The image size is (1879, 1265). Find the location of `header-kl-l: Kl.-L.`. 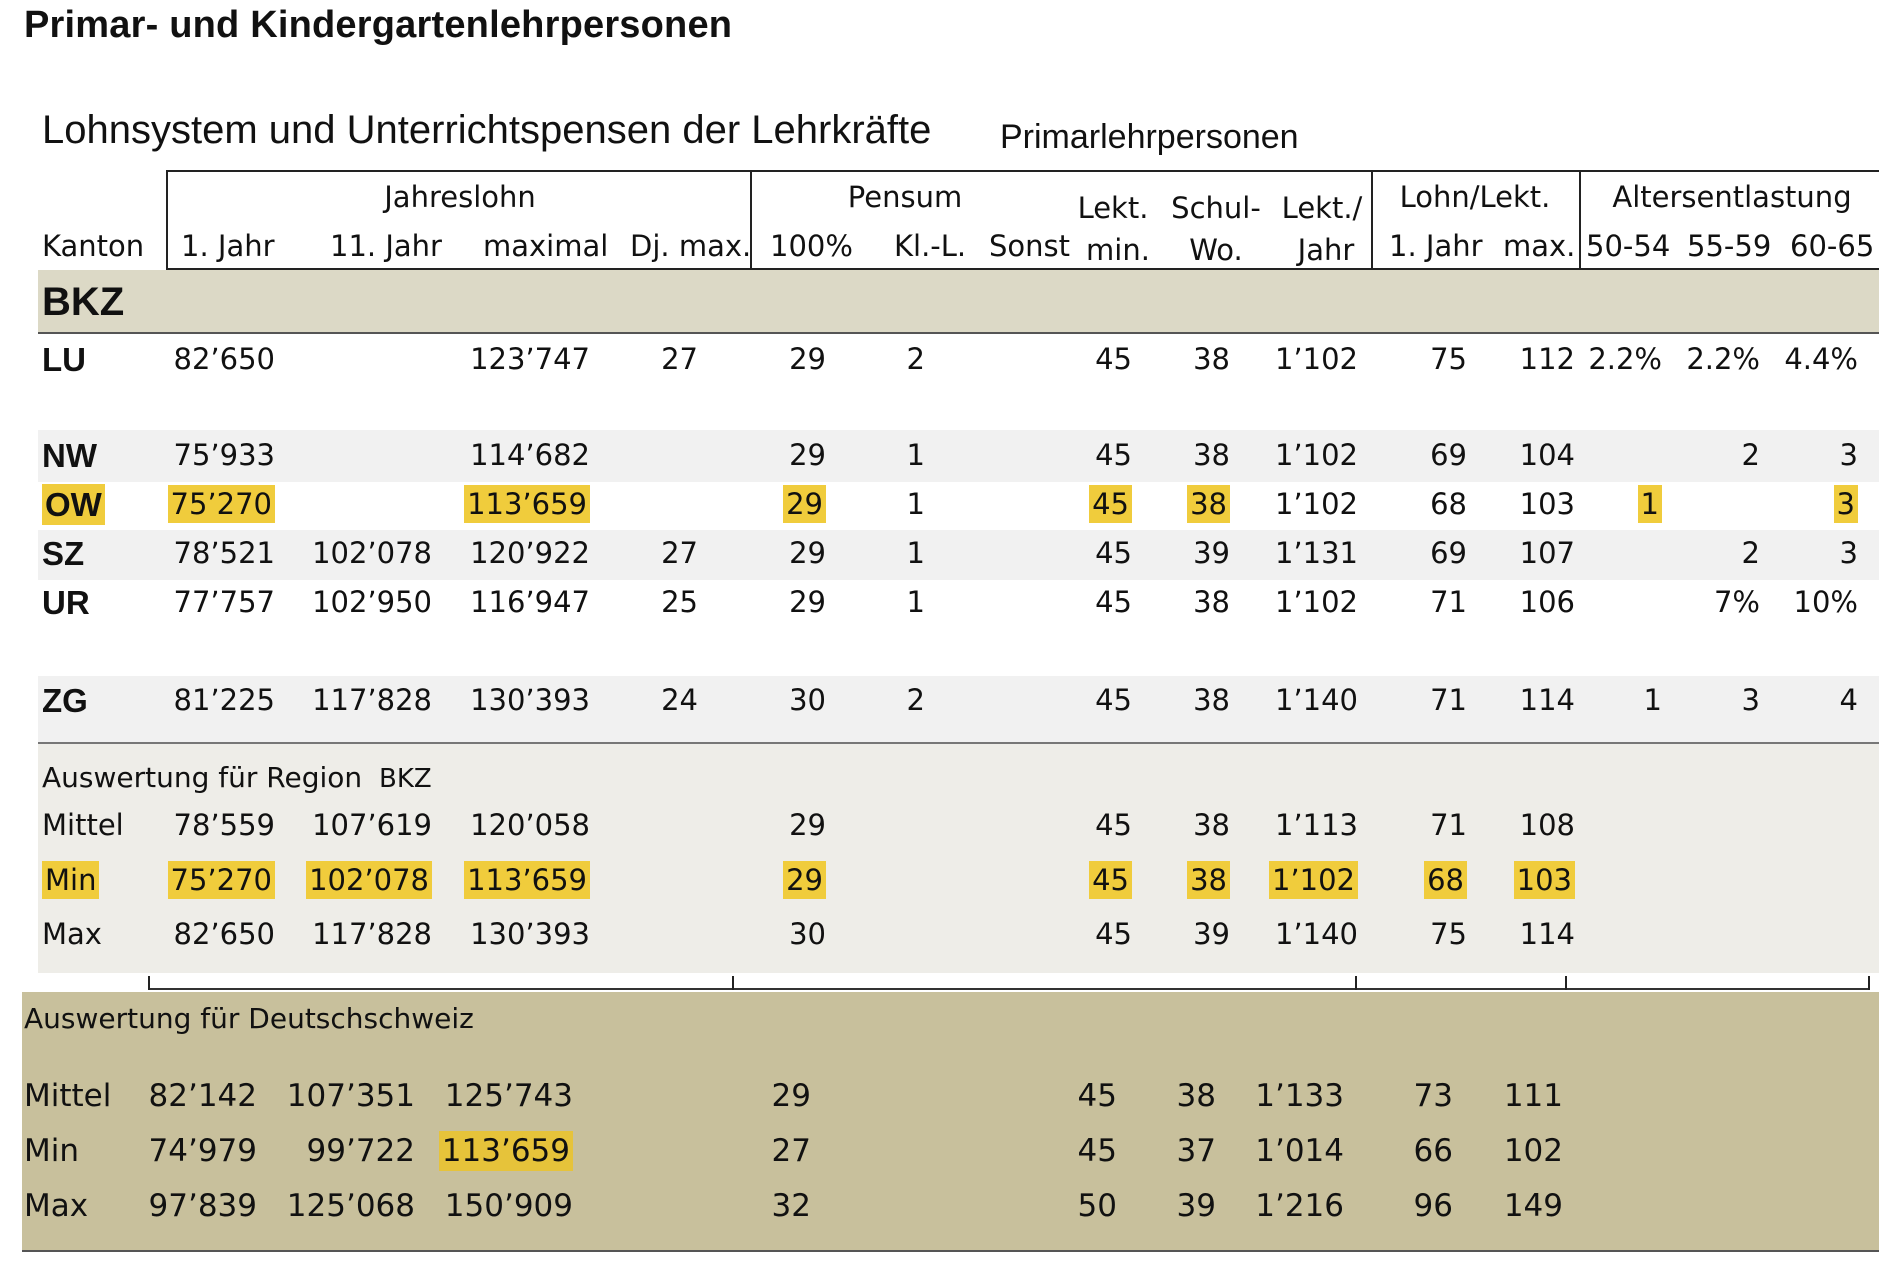

header-kl-l: Kl.-L. is located at coordinates (930, 246).